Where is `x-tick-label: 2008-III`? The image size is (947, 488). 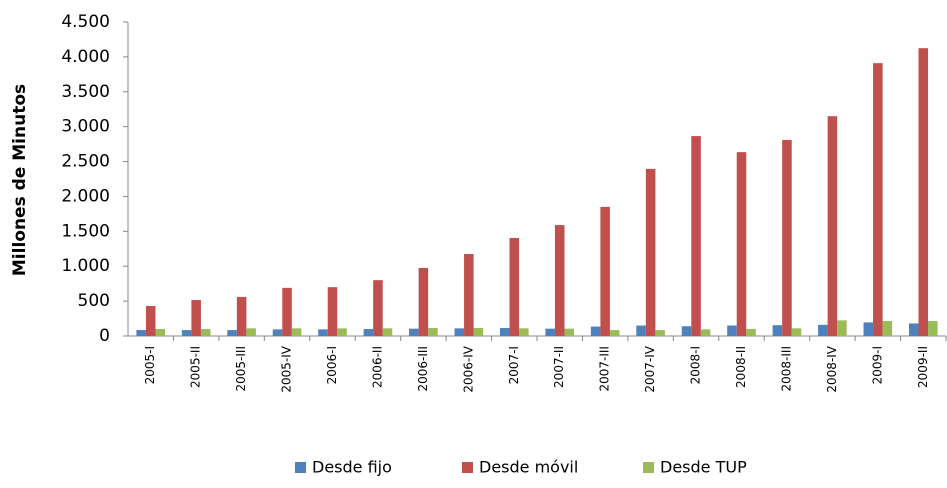
x-tick-label: 2008-III is located at coordinates (786, 369).